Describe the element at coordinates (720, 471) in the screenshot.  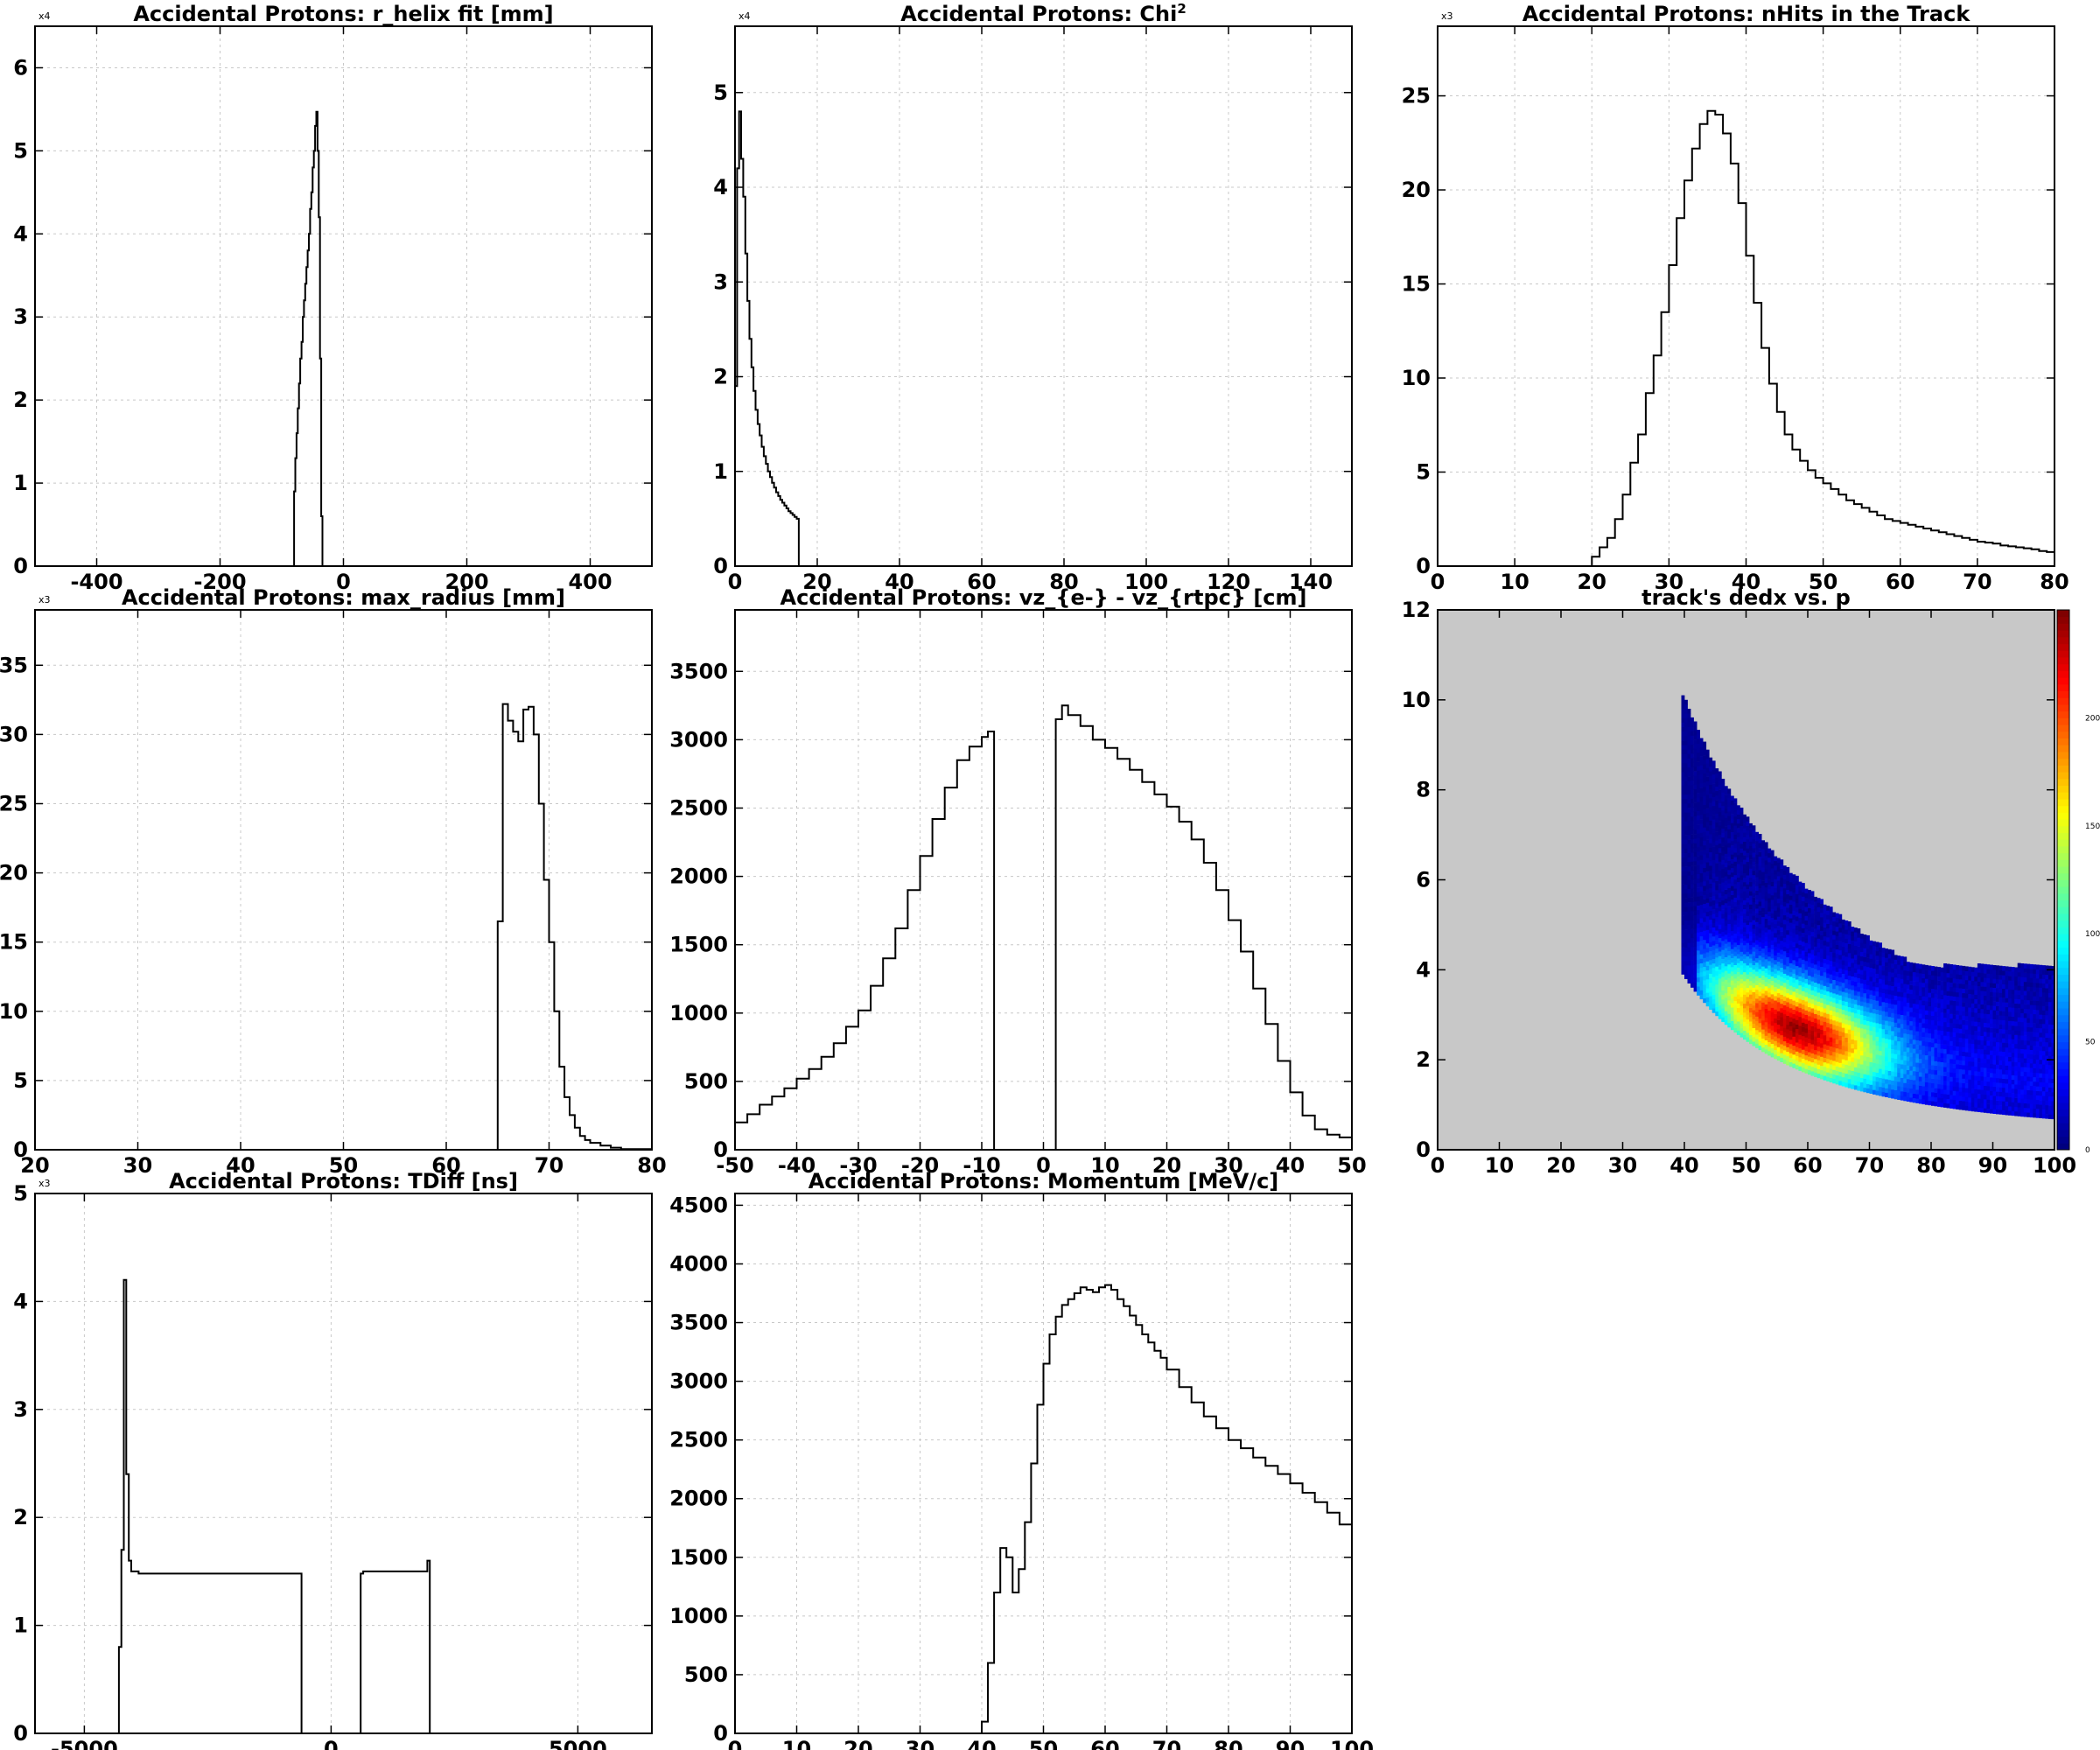
I see `y-tick-label: 1` at that location.